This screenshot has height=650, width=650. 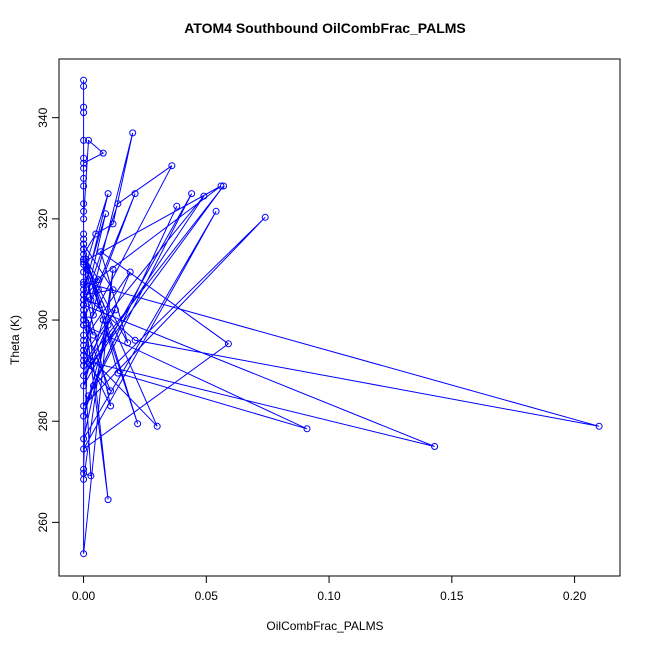 What do you see at coordinates (452, 596) in the screenshot?
I see `x-tick-label: 0.15` at bounding box center [452, 596].